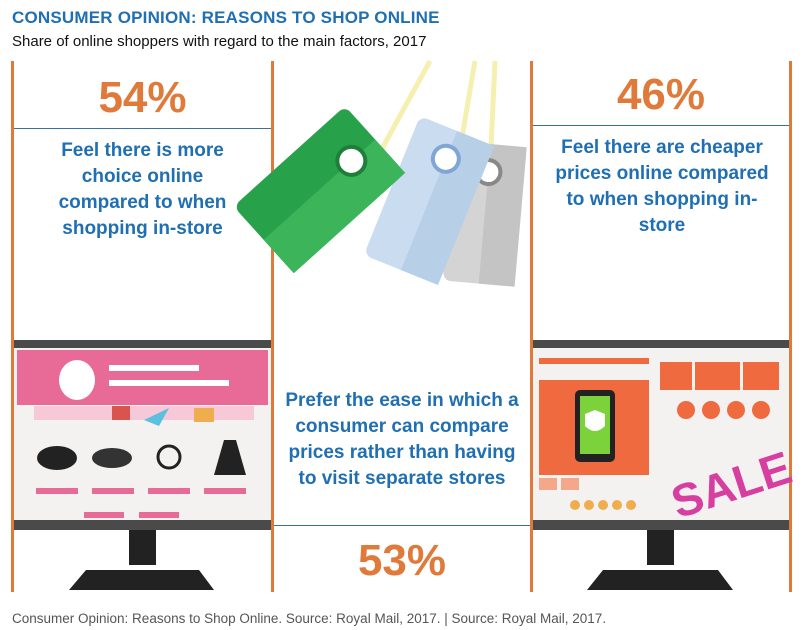  What do you see at coordinates (272, 326) in the screenshot?
I see `divider-mid-left` at bounding box center [272, 326].